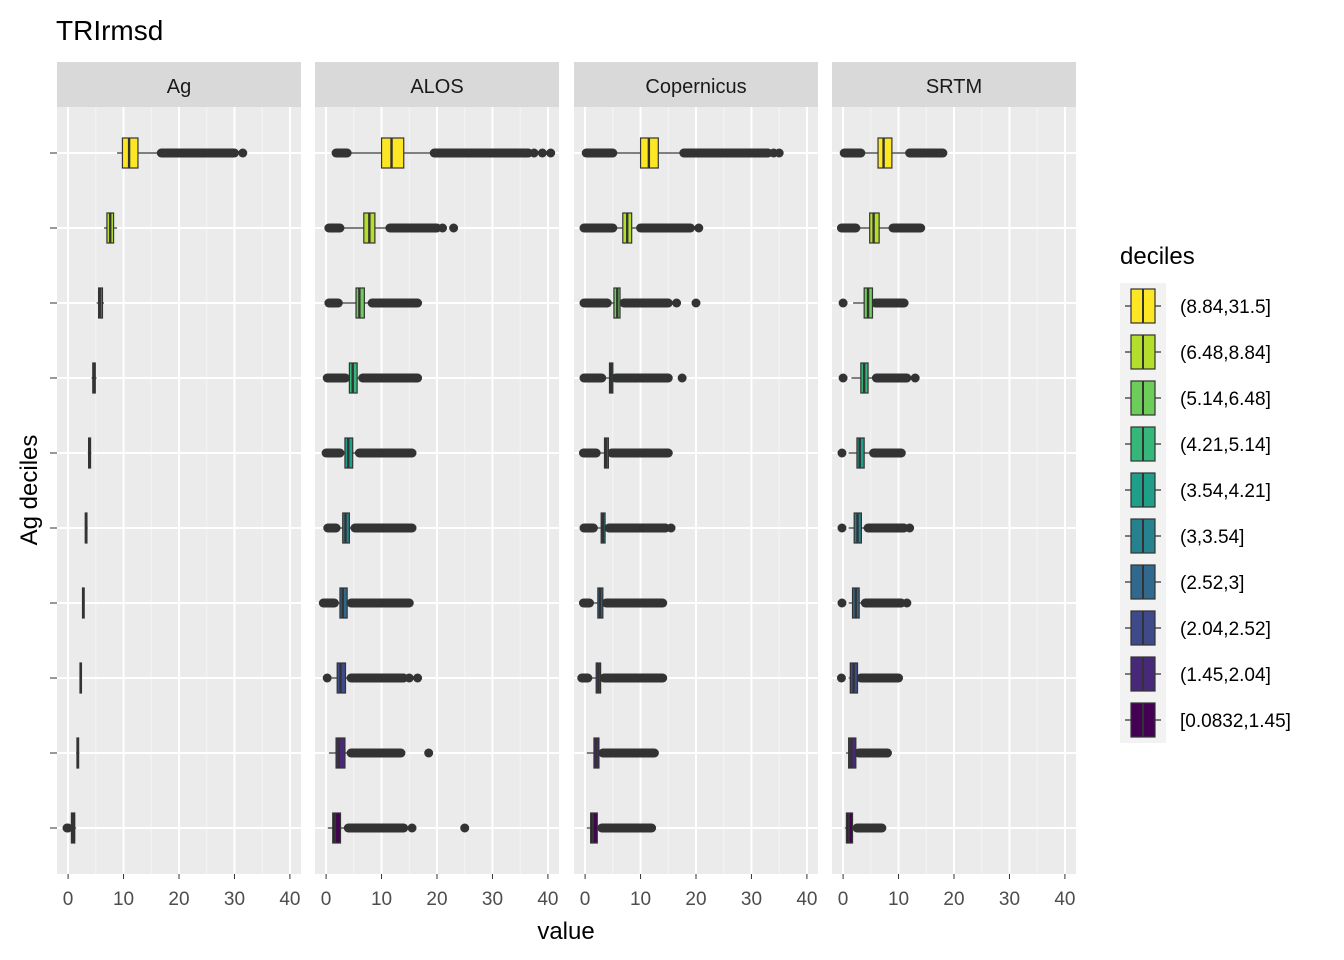  I want to click on legend-item: (6.48,8.84], so click(1195, 352).